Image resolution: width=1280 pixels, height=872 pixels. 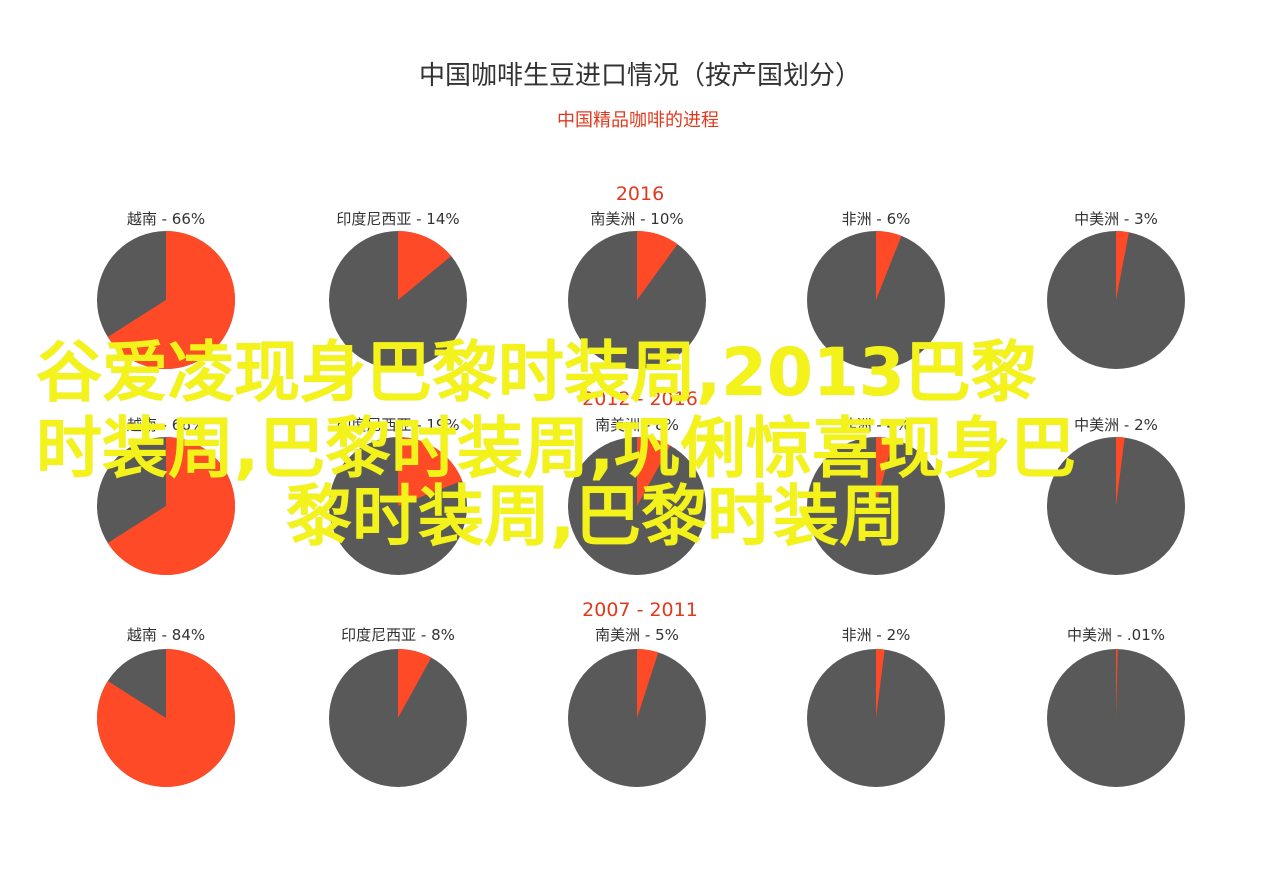 I want to click on pie-label: 非洲 - 6%, so click(x=876, y=219).